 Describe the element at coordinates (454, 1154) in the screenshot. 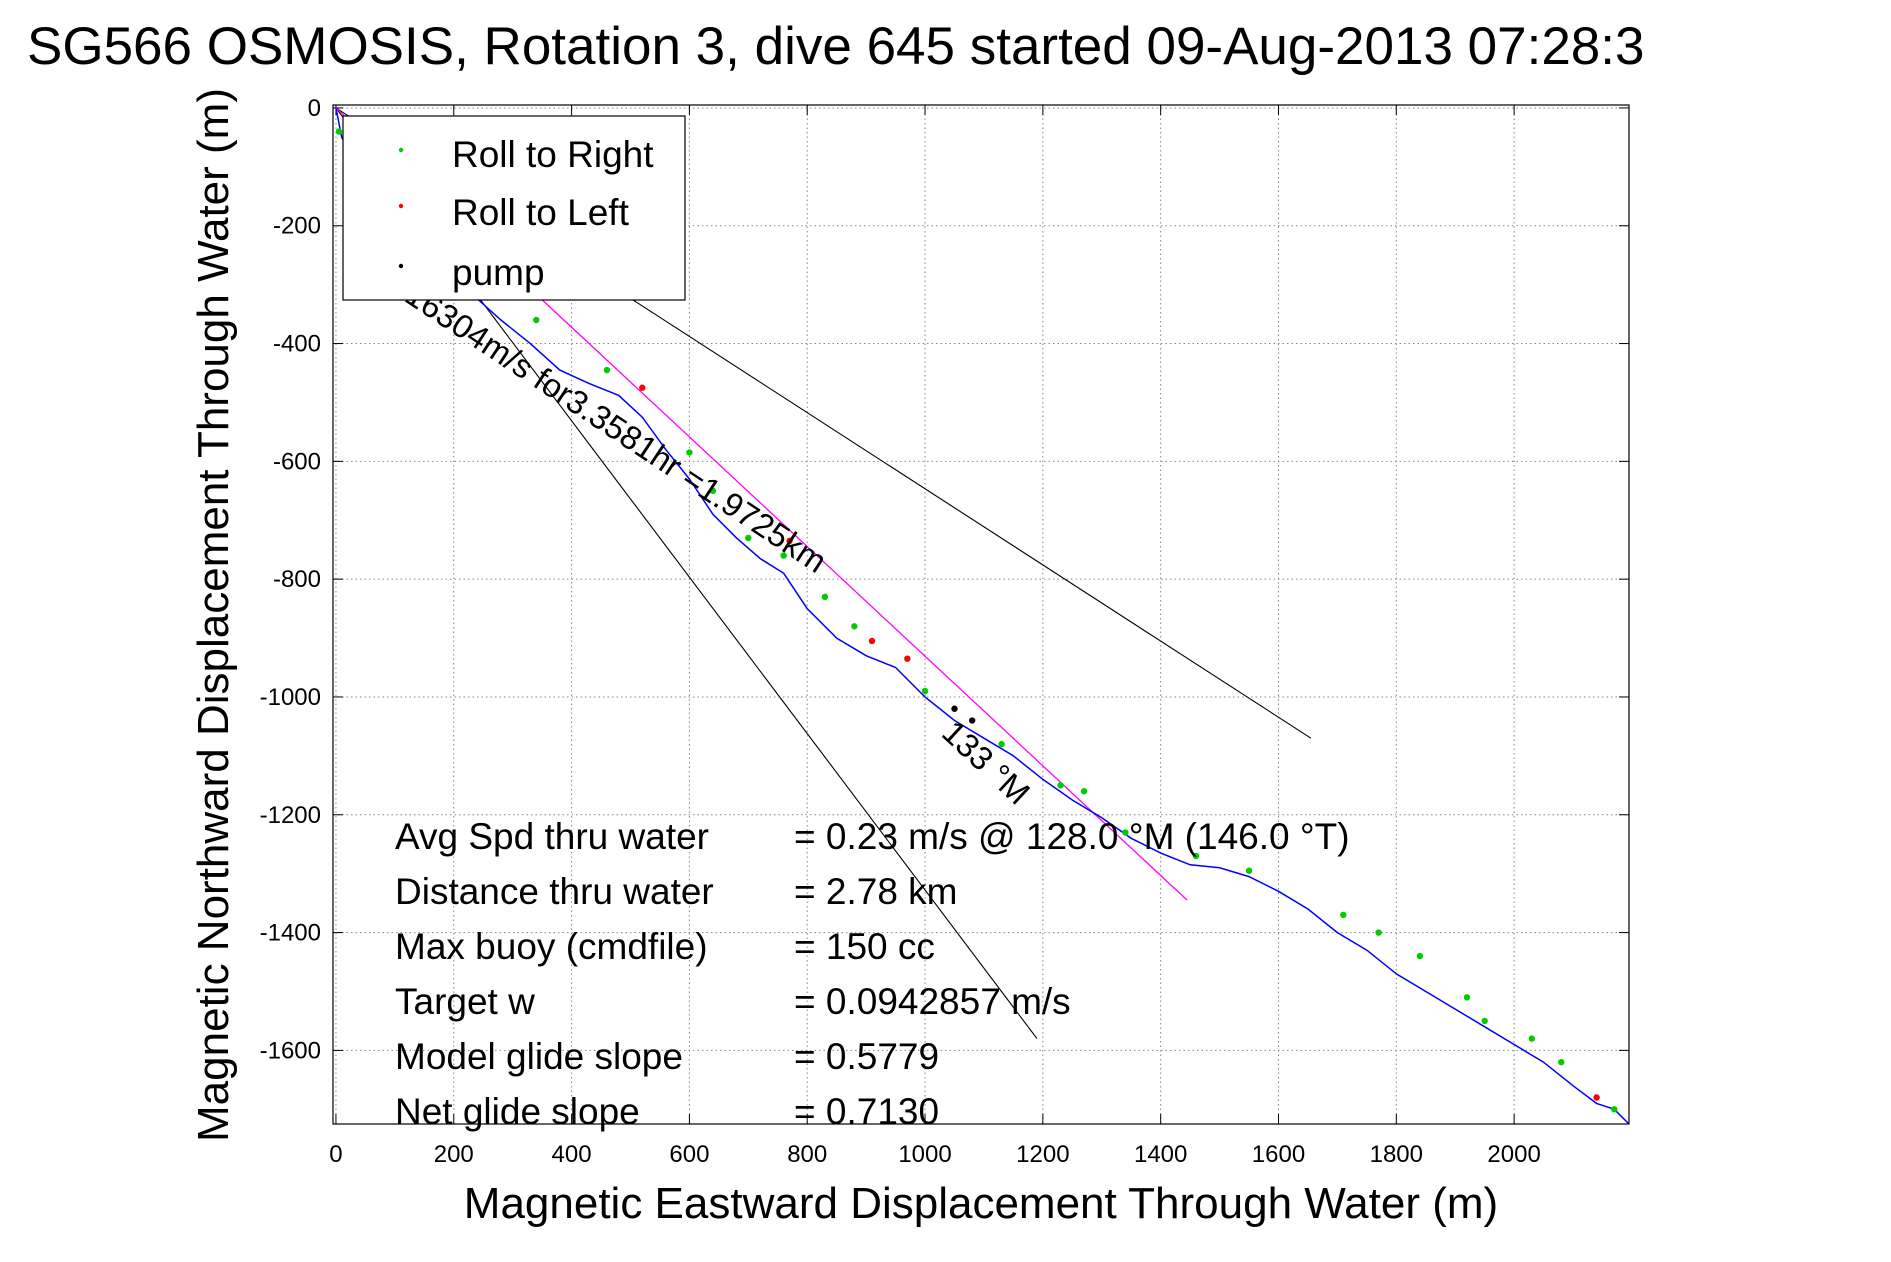

I see `x-tick-label: 200` at that location.